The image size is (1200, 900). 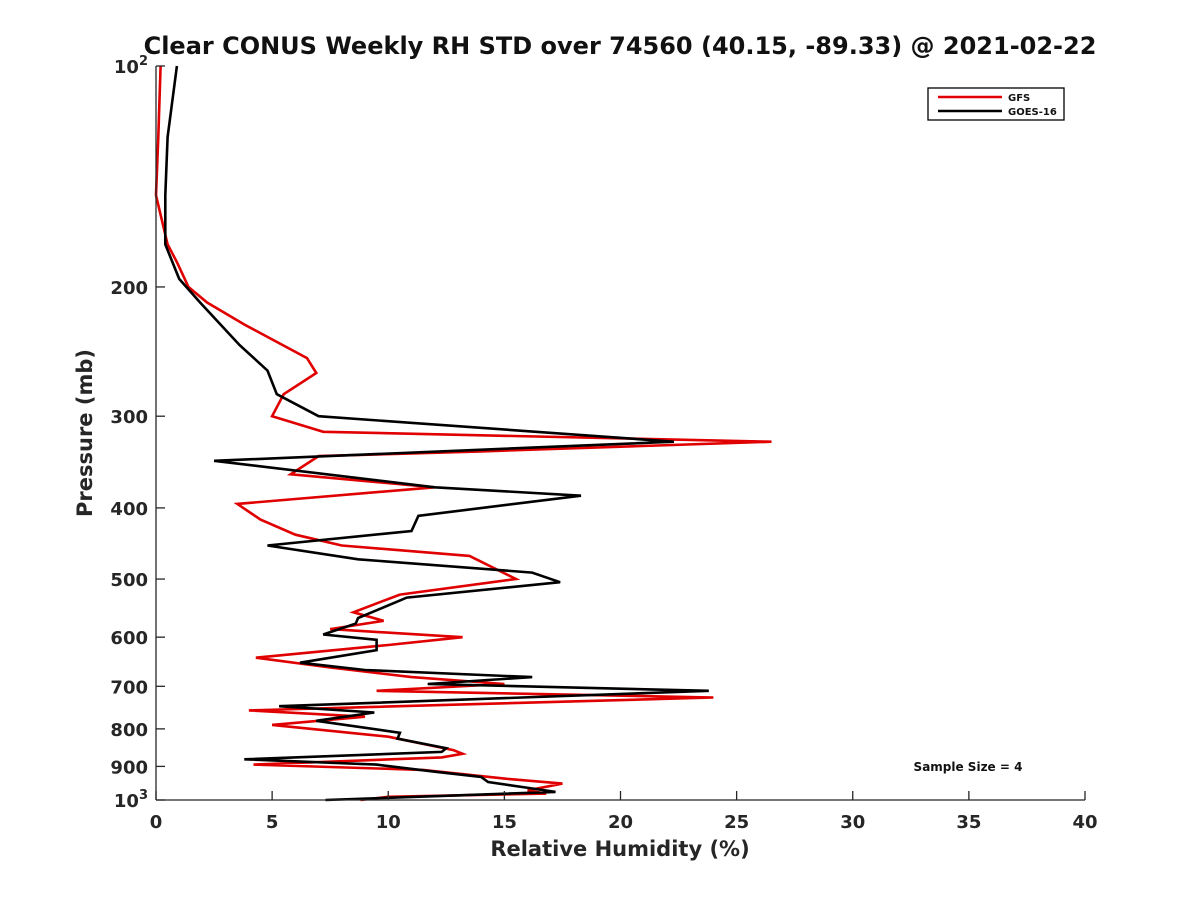 What do you see at coordinates (129, 288) in the screenshot?
I see `y-tick-label: 200` at bounding box center [129, 288].